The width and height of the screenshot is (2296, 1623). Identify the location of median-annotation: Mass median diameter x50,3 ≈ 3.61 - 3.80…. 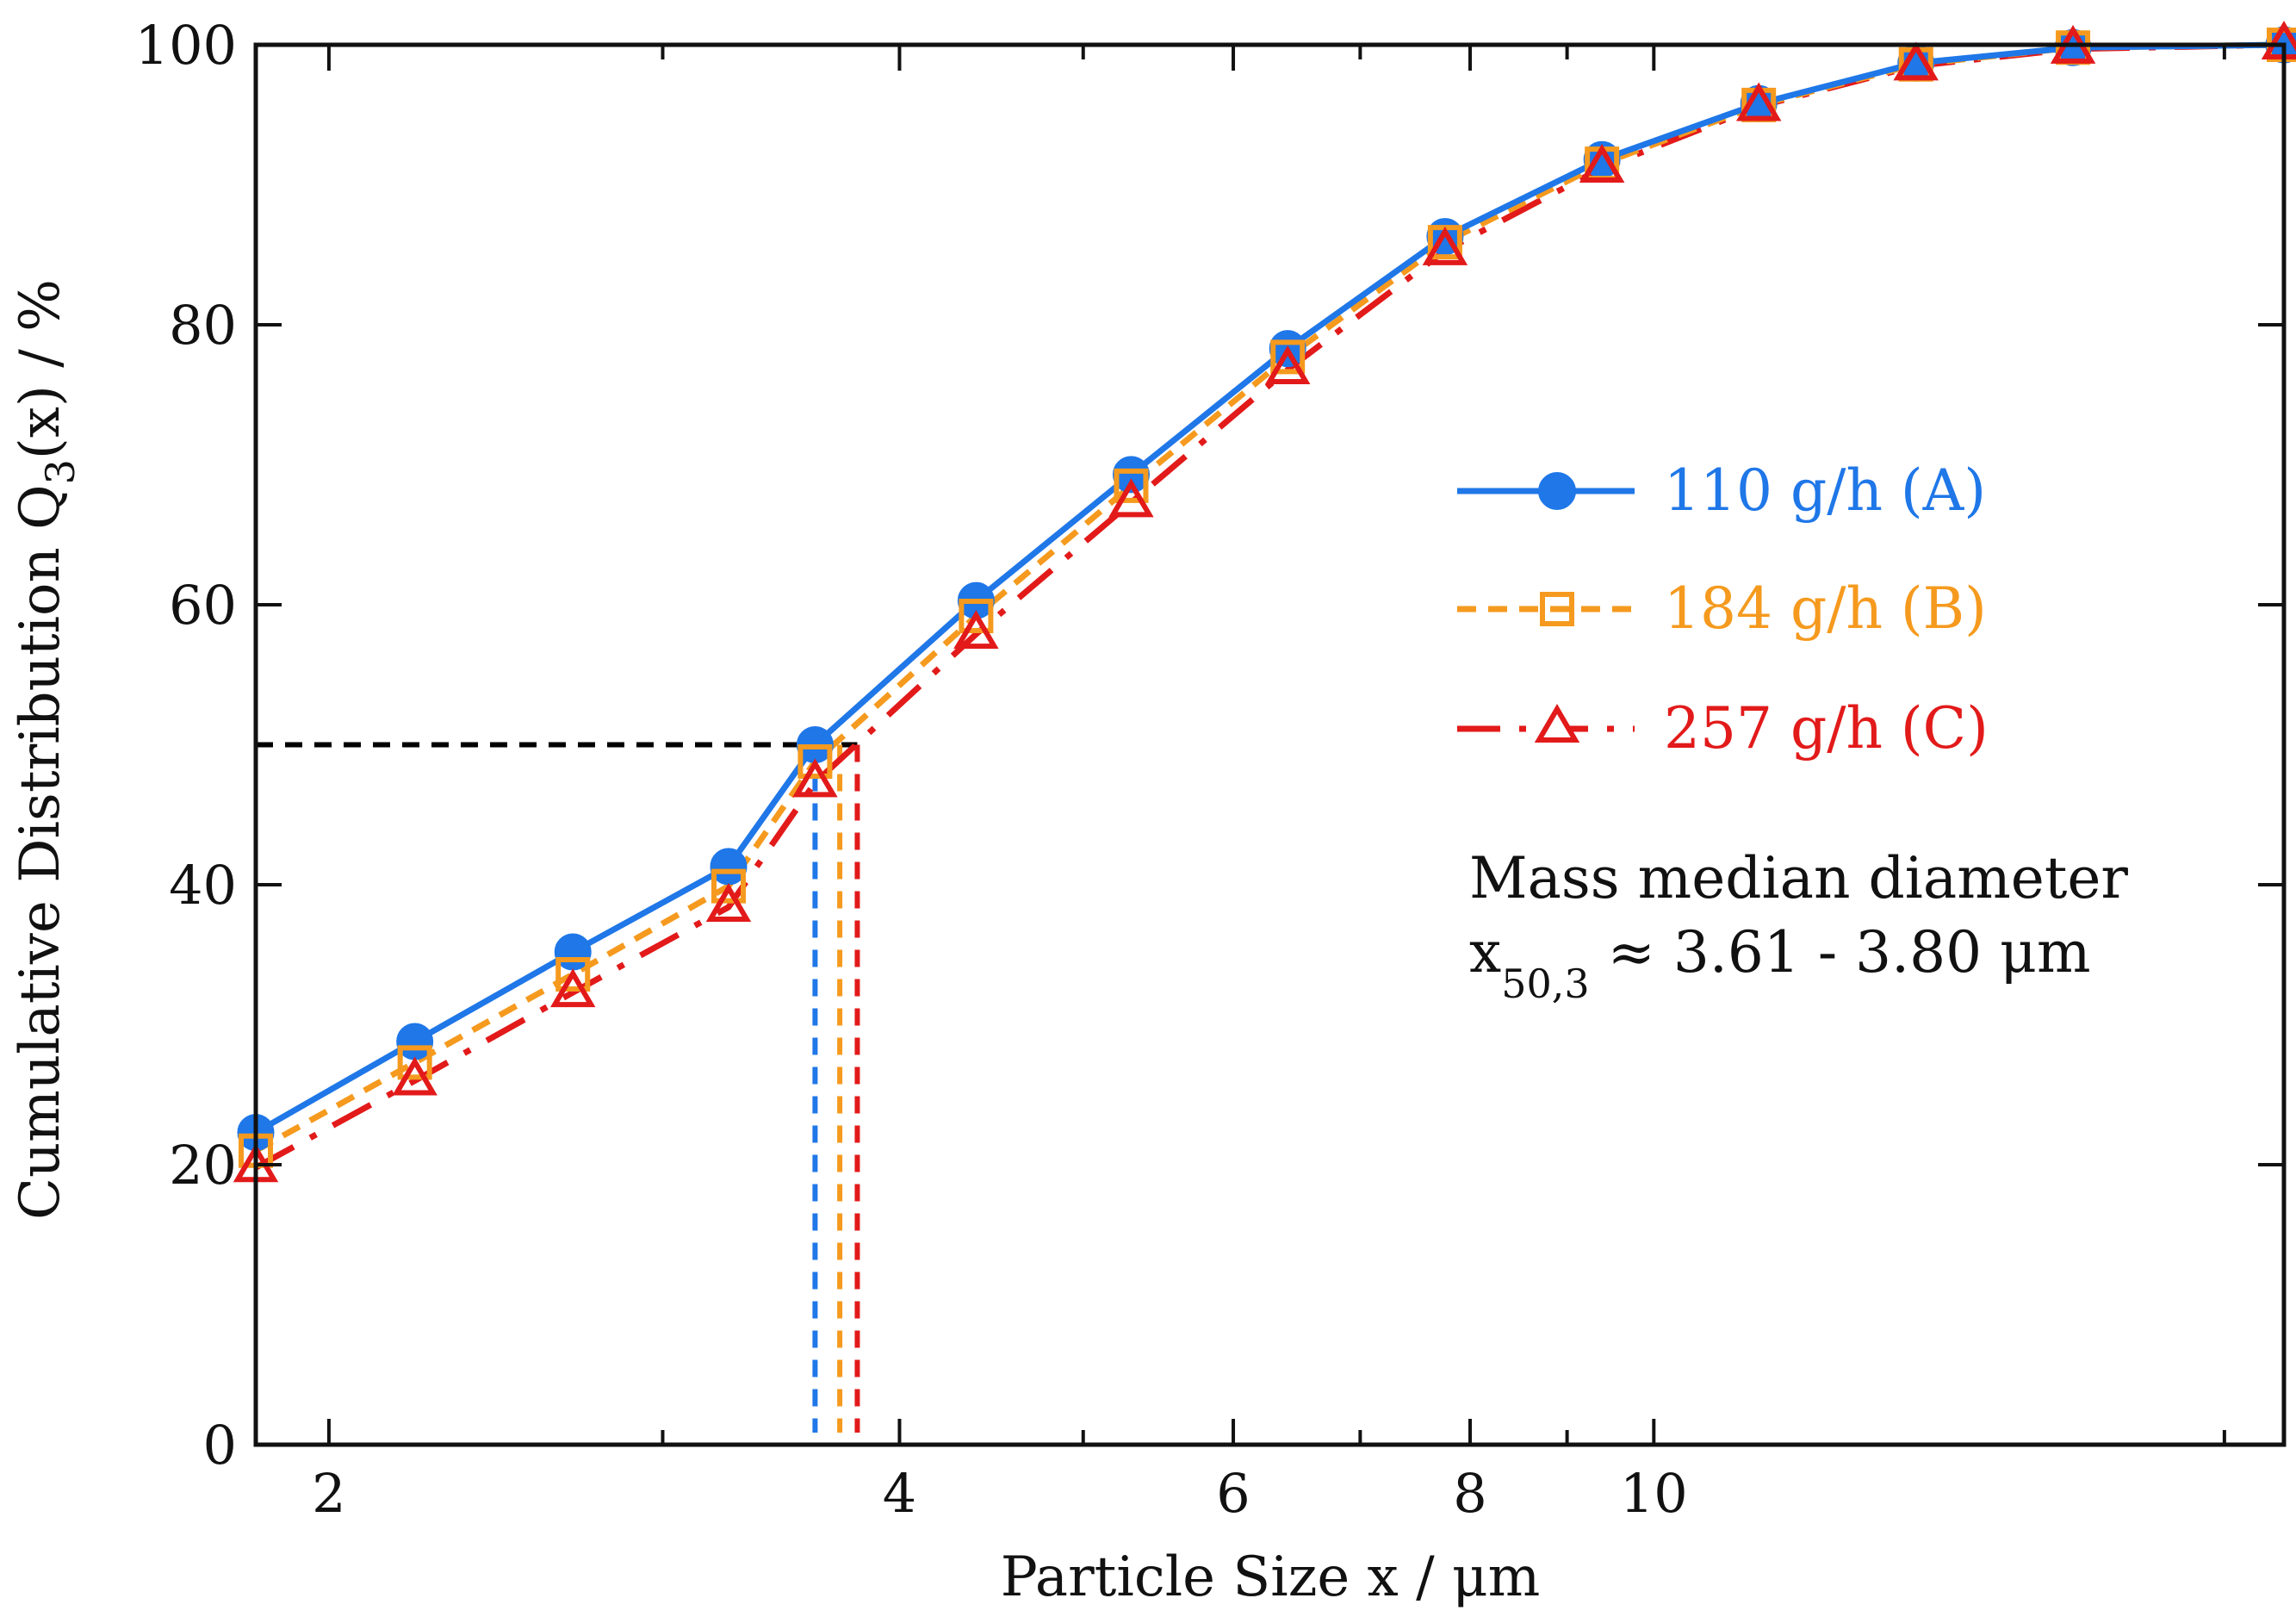
(1798, 926).